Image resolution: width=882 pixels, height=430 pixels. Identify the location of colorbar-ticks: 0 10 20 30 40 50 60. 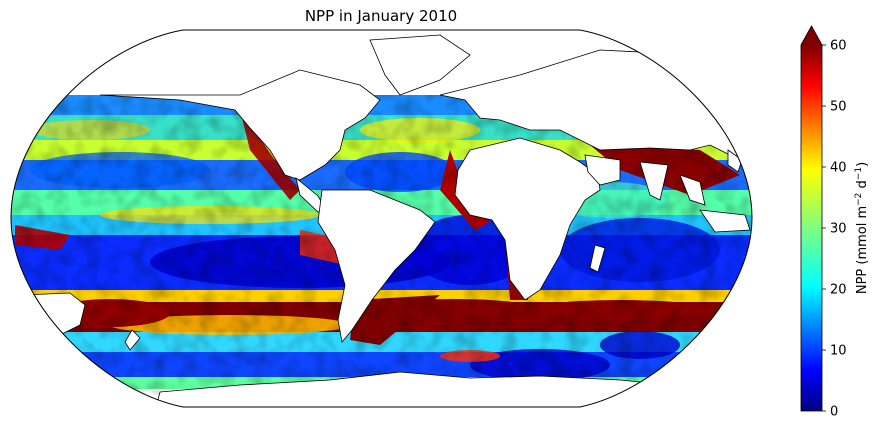
(834, 229).